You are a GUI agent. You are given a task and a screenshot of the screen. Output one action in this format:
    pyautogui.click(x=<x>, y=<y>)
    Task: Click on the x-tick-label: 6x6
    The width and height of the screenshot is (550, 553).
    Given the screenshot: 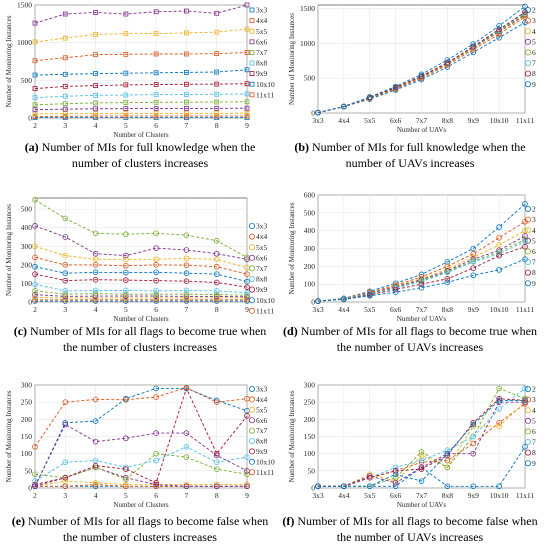 What is the action you would take?
    pyautogui.click(x=396, y=120)
    